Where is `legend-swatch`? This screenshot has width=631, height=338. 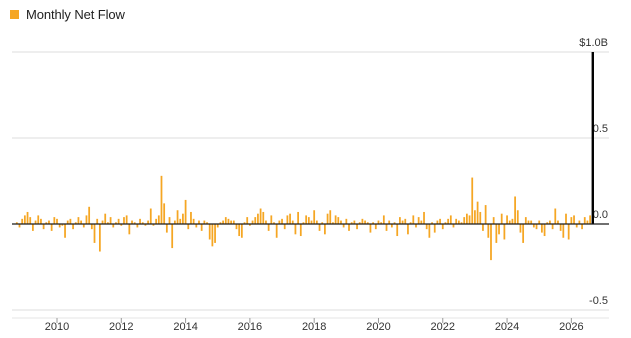
legend-swatch is located at coordinates (14, 14).